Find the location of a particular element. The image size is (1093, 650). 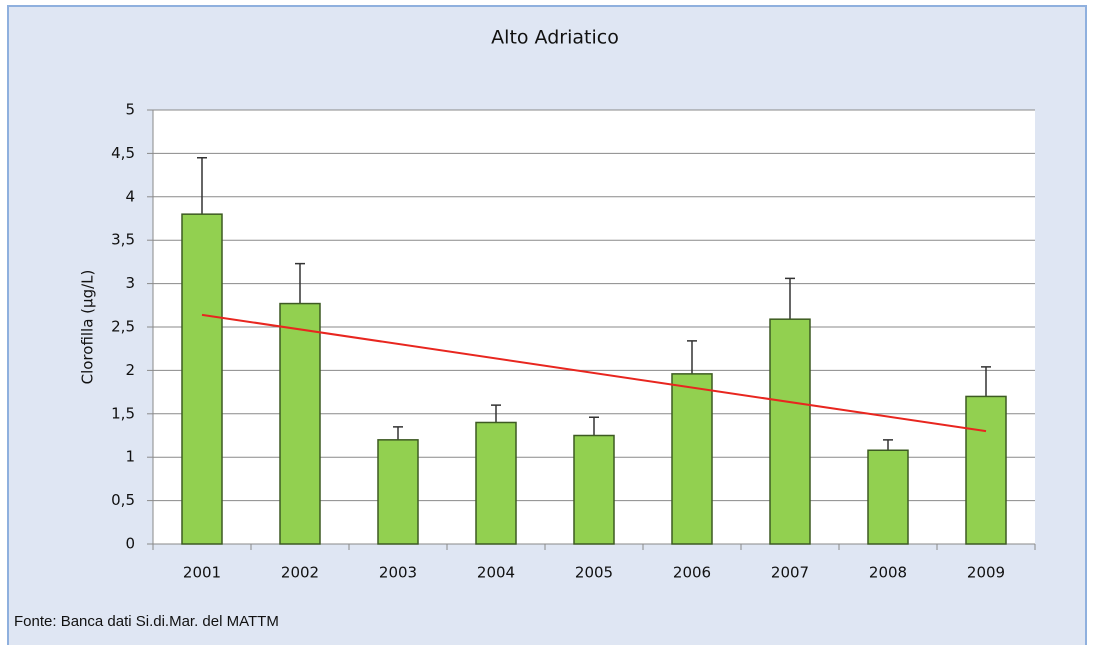

y-tick-label: 3 is located at coordinates (130, 283).